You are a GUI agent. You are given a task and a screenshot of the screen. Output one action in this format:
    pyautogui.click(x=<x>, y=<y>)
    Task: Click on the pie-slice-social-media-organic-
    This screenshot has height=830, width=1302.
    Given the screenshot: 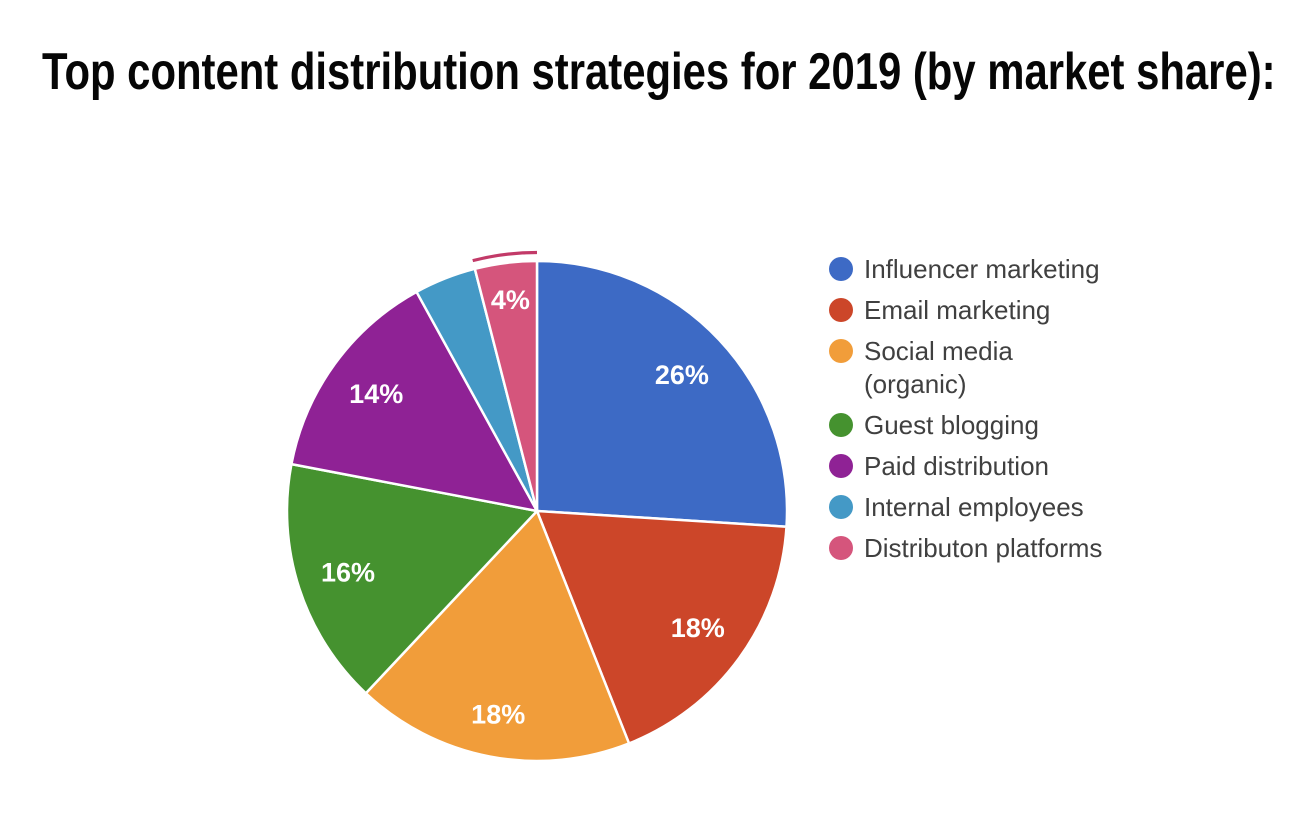 What is the action you would take?
    pyautogui.click(x=497, y=636)
    